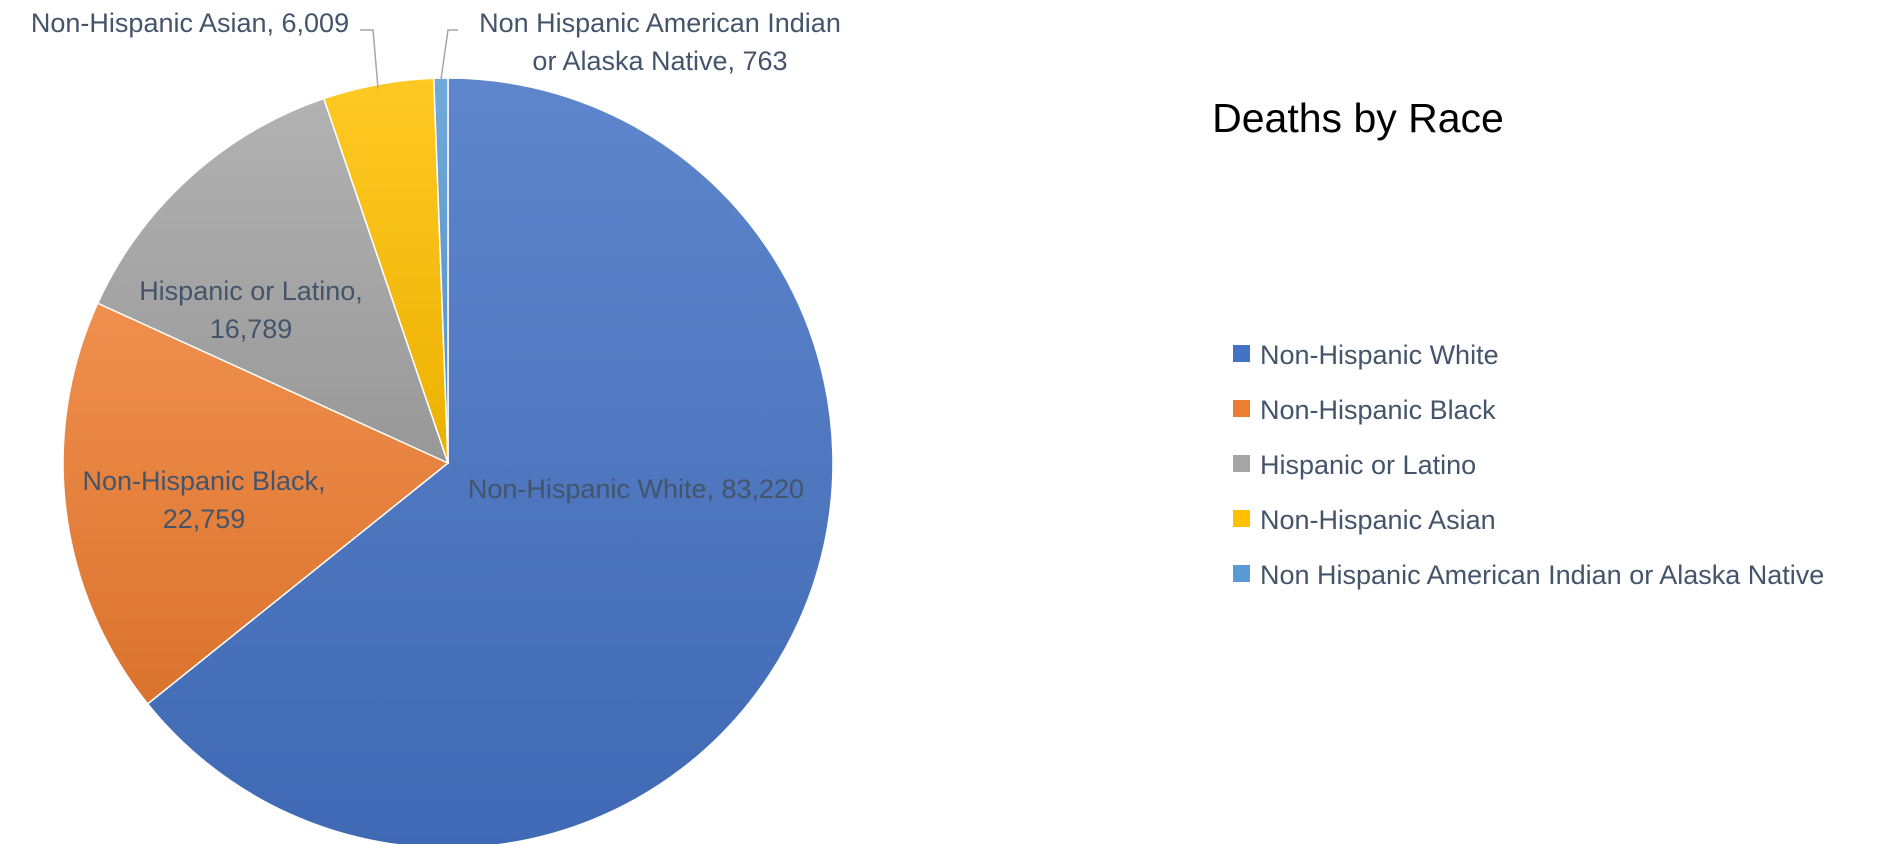 This screenshot has height=844, width=1888. I want to click on data-label-non-hispanic-white: Non-Hispanic White, 83,220, so click(636, 489).